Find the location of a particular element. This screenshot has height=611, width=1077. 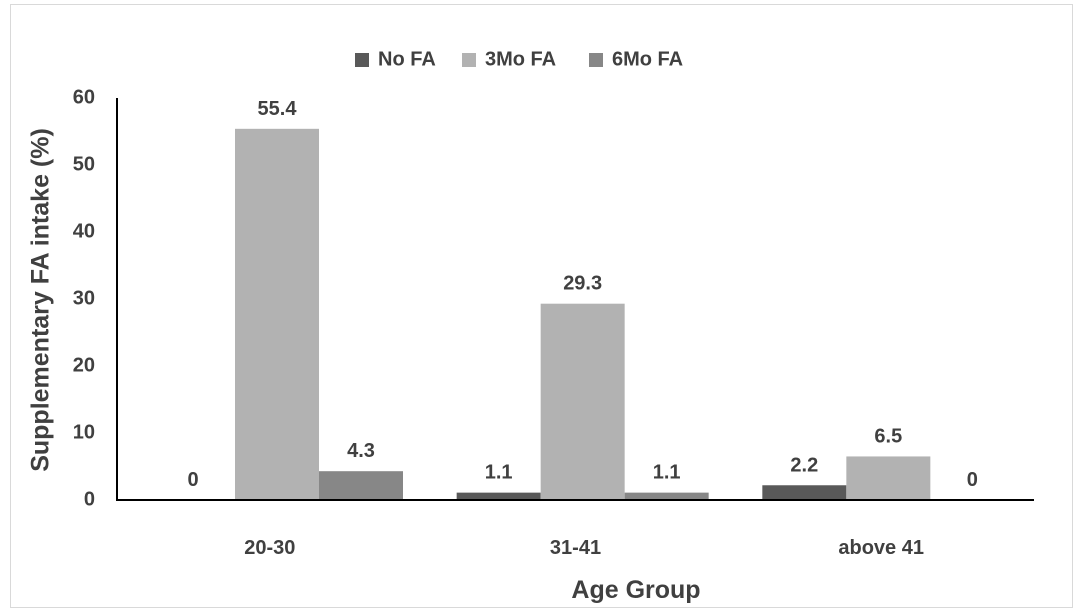

y-tick-label: 30 is located at coordinates (84, 298).